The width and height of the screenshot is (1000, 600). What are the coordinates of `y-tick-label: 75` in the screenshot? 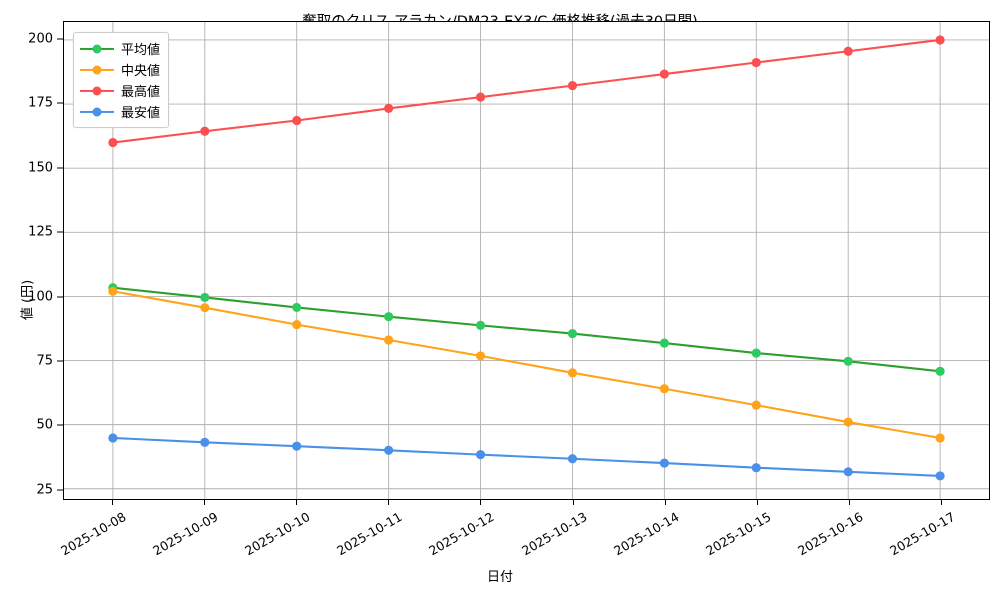 It's located at (44, 361).